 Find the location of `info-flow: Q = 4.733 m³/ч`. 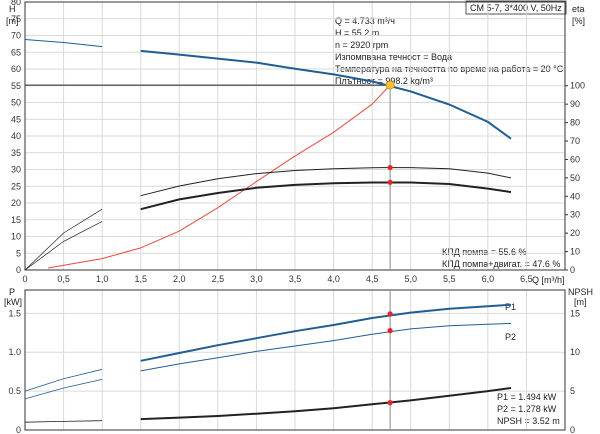

info-flow: Q = 4.733 m³/ч is located at coordinates (365, 21).